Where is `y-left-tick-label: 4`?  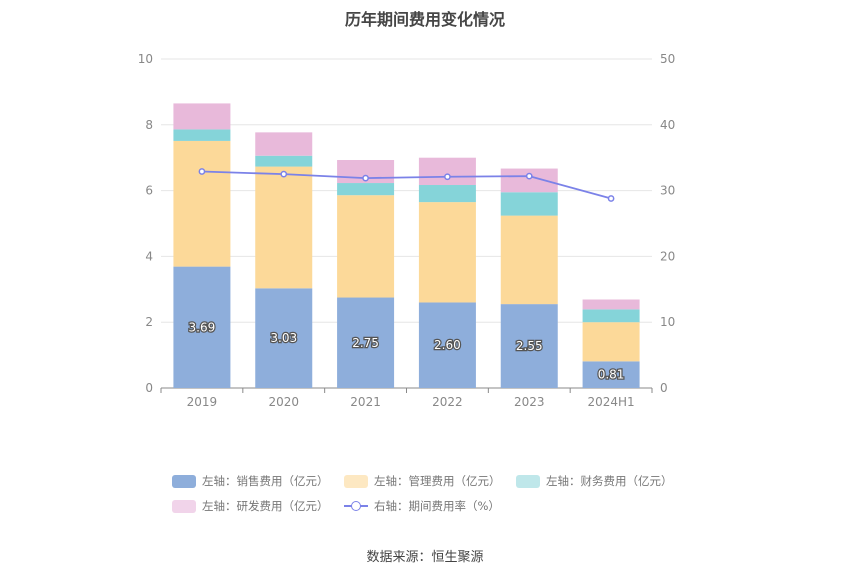 y-left-tick-label: 4 is located at coordinates (149, 256).